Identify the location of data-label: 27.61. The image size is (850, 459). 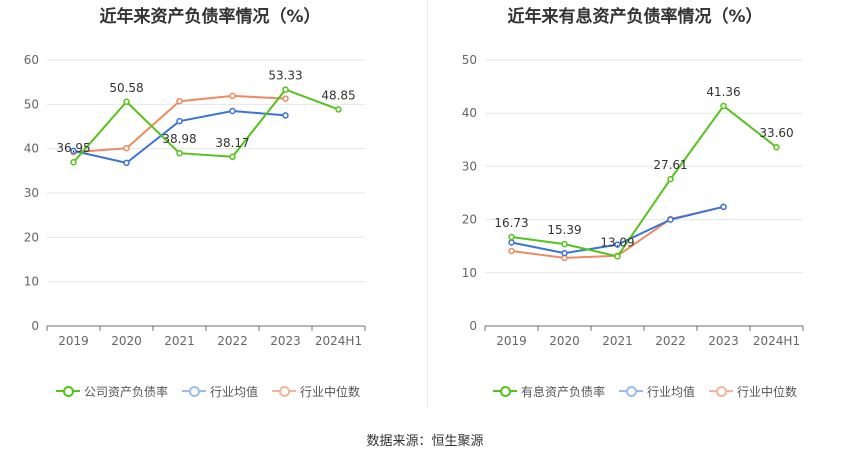
(670, 165).